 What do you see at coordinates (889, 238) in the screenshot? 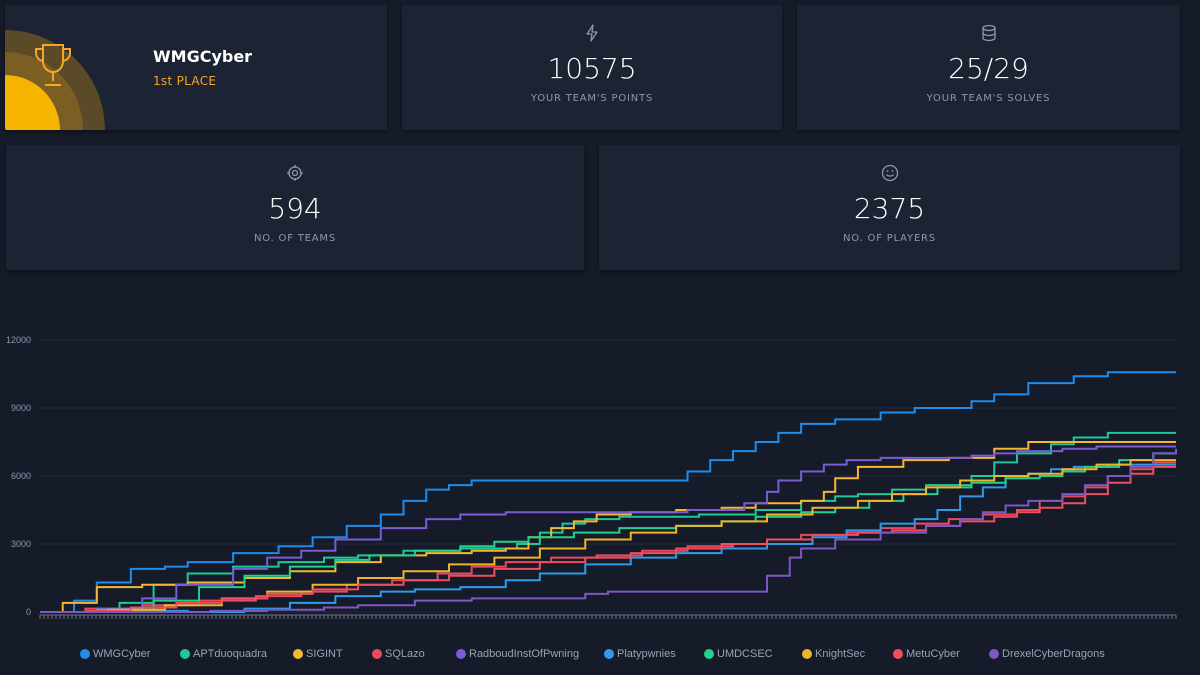
I see `players-label: NO. OF PLAYERS` at bounding box center [889, 238].